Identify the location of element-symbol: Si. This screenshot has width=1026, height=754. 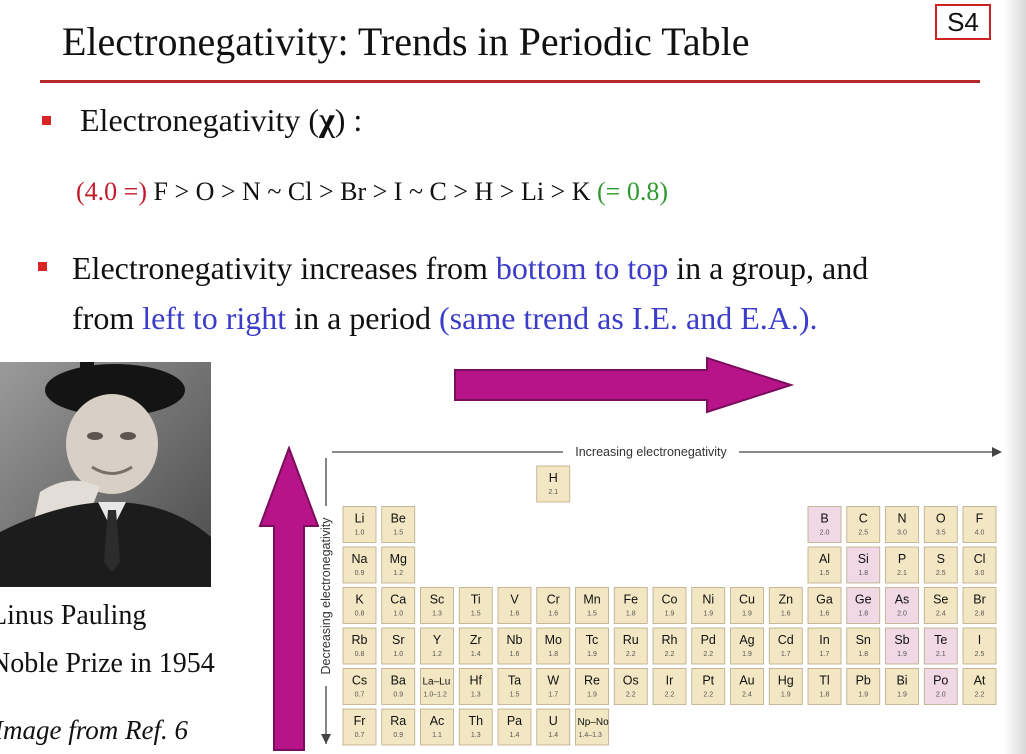
(863, 559).